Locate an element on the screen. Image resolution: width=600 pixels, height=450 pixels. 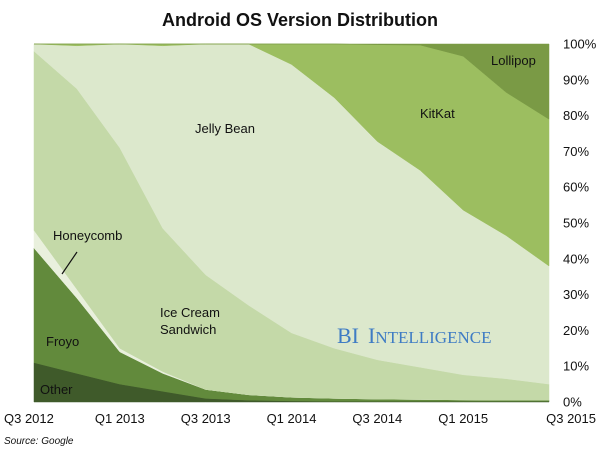
label-lollipop: Lollipop is located at coordinates (513, 60).